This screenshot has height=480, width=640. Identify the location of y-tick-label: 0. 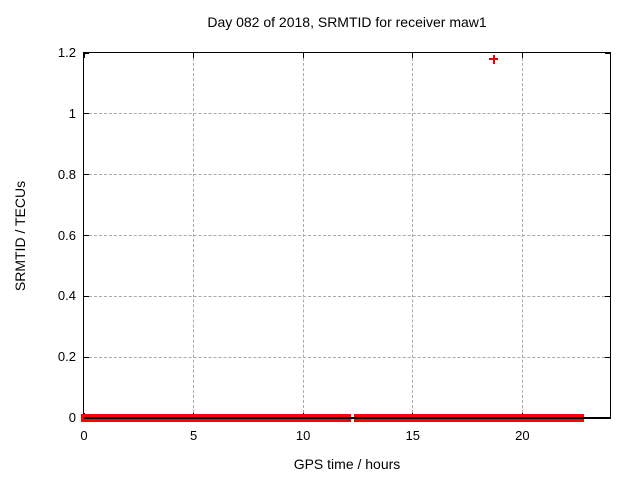
(72, 417).